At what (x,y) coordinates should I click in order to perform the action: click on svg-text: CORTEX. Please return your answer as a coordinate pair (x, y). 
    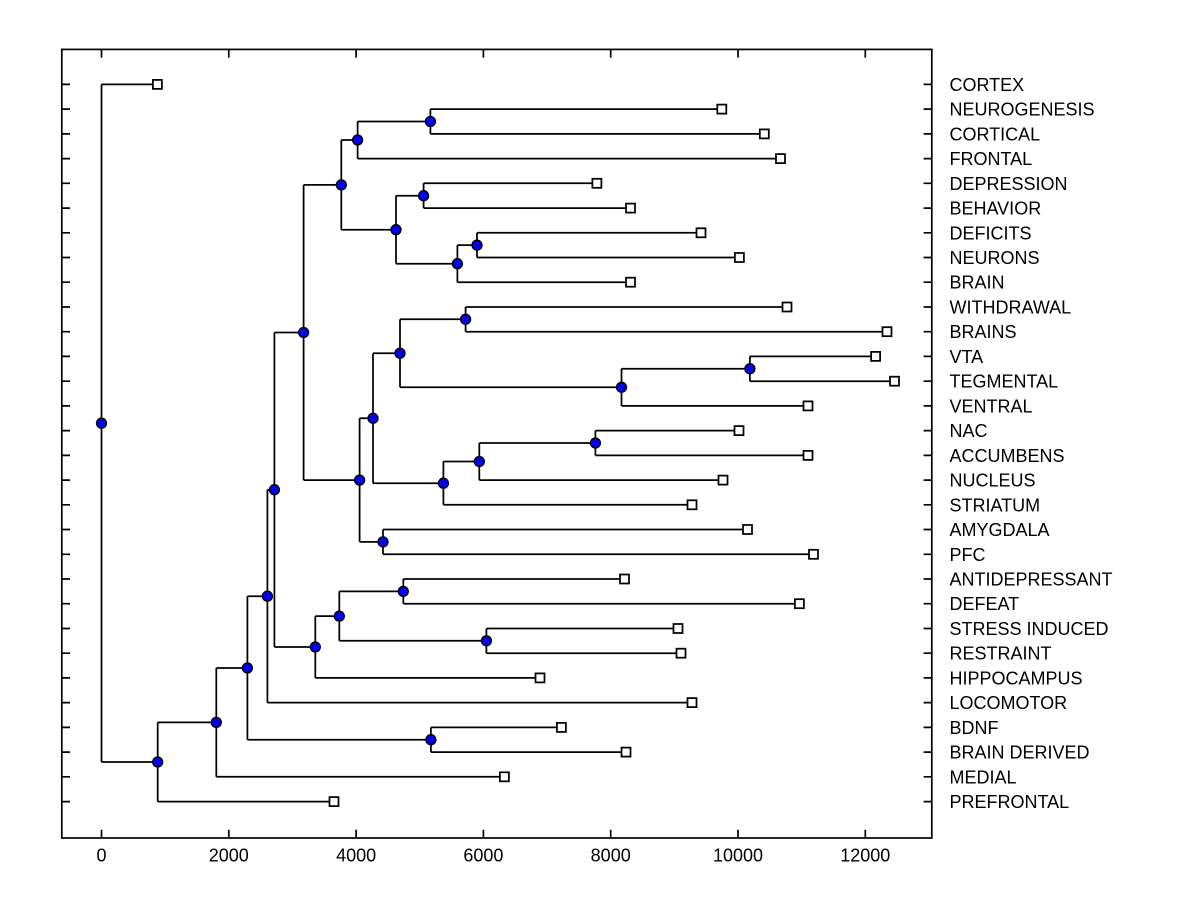
    Looking at the image, I should click on (987, 85).